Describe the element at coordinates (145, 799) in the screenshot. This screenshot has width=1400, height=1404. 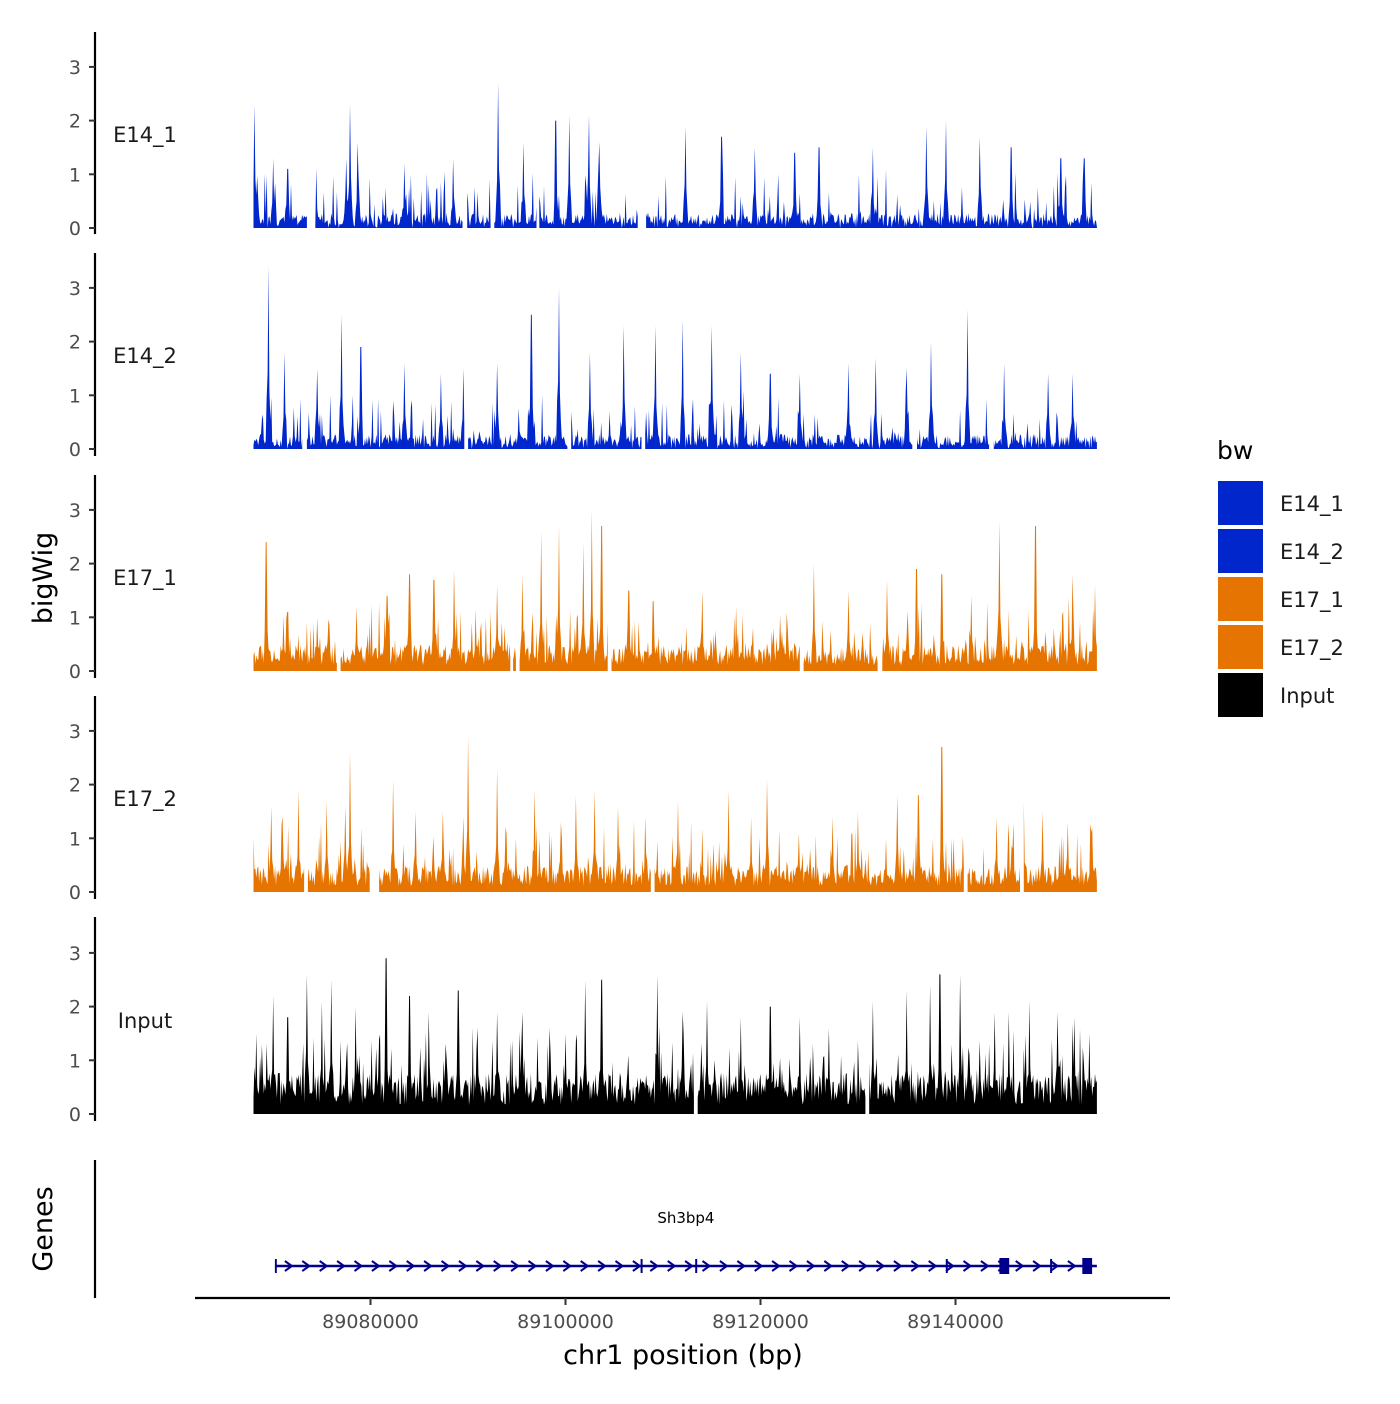
I see `track-label-e17-2: E17_2` at that location.